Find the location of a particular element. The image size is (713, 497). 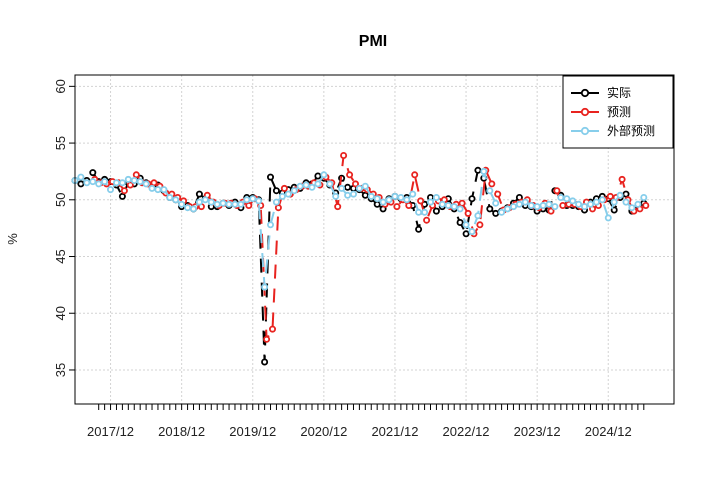

y-tick-label: 35 is located at coordinates (60, 370).